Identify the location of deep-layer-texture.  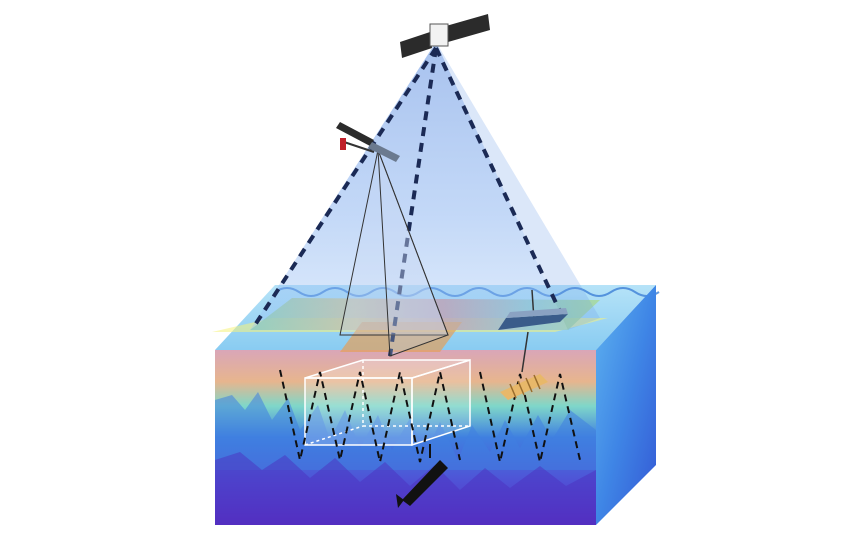
(405, 488).